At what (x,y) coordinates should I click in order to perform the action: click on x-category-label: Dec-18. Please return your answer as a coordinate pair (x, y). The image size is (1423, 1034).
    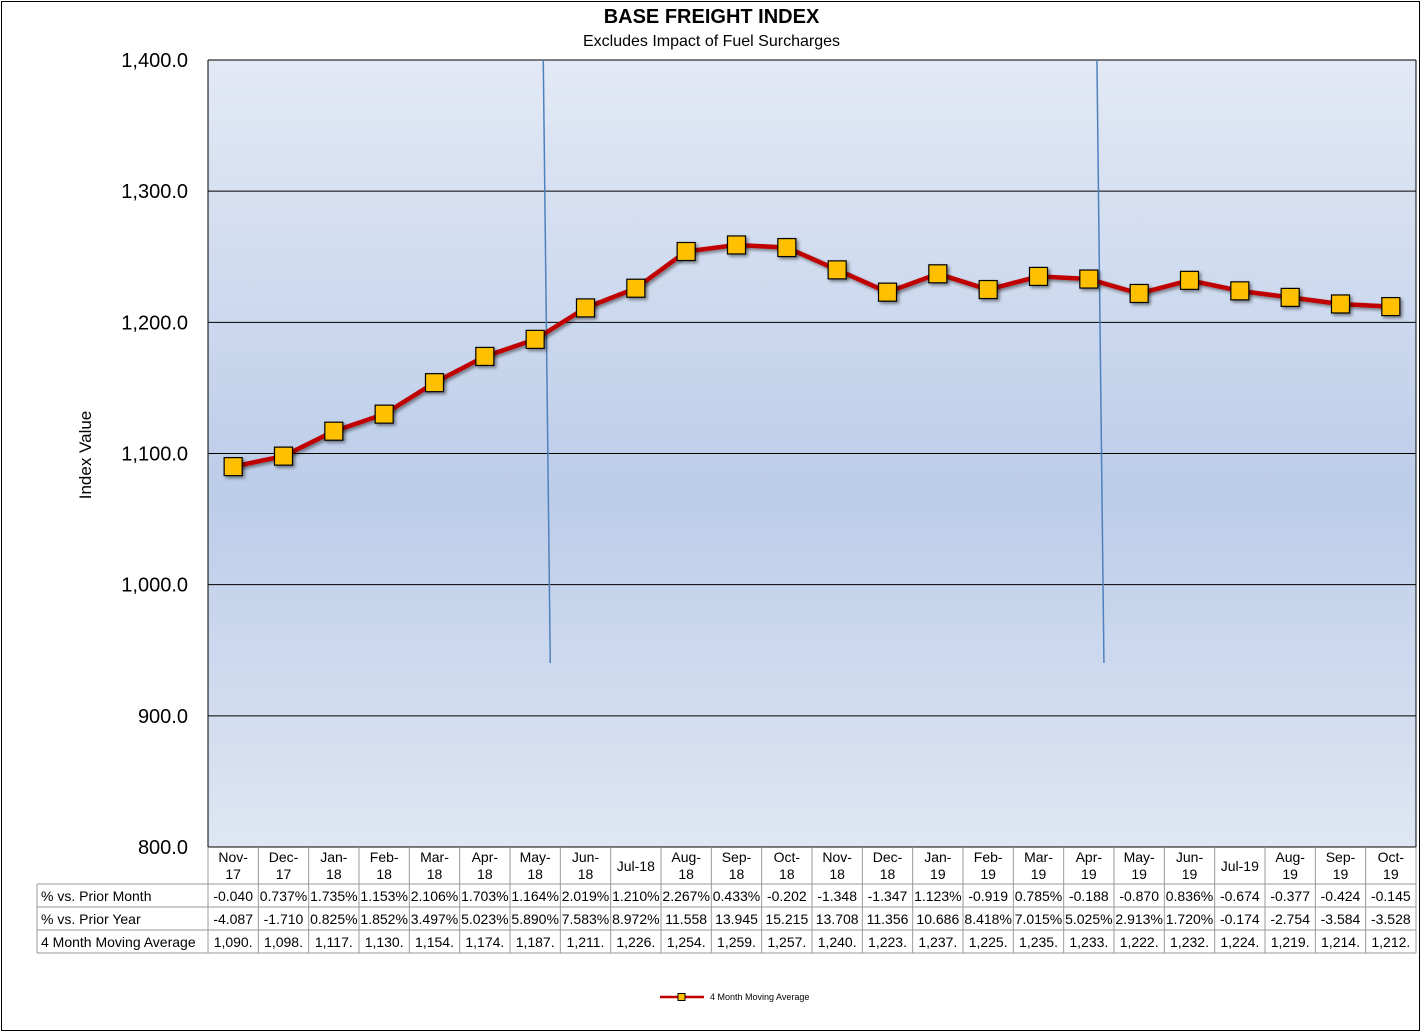
    Looking at the image, I should click on (888, 865).